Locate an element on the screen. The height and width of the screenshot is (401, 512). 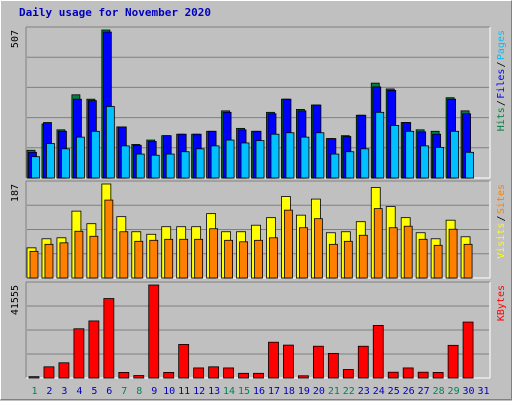
x-tick-label-25: 25 is located at coordinates (394, 391).